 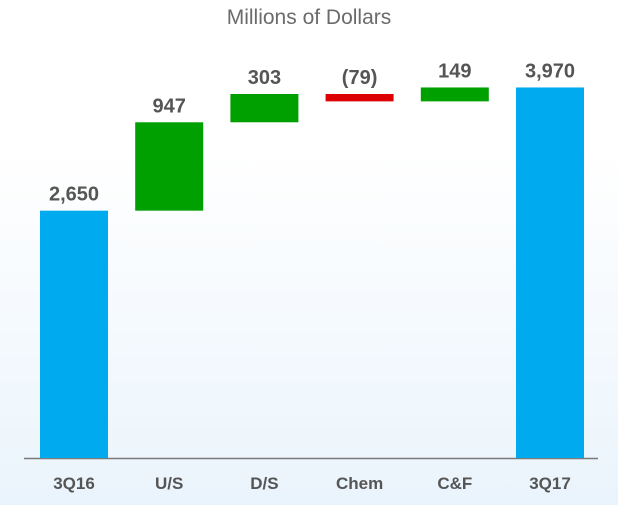 I want to click on category-label: C&F, so click(x=454, y=483).